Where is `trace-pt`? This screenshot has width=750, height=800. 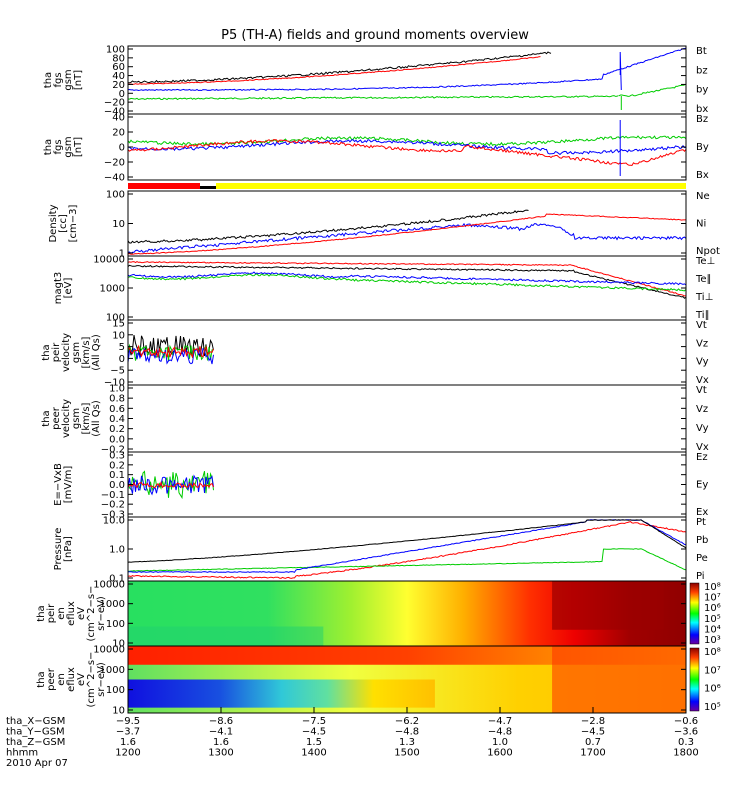
trace-pt is located at coordinates (407, 541).